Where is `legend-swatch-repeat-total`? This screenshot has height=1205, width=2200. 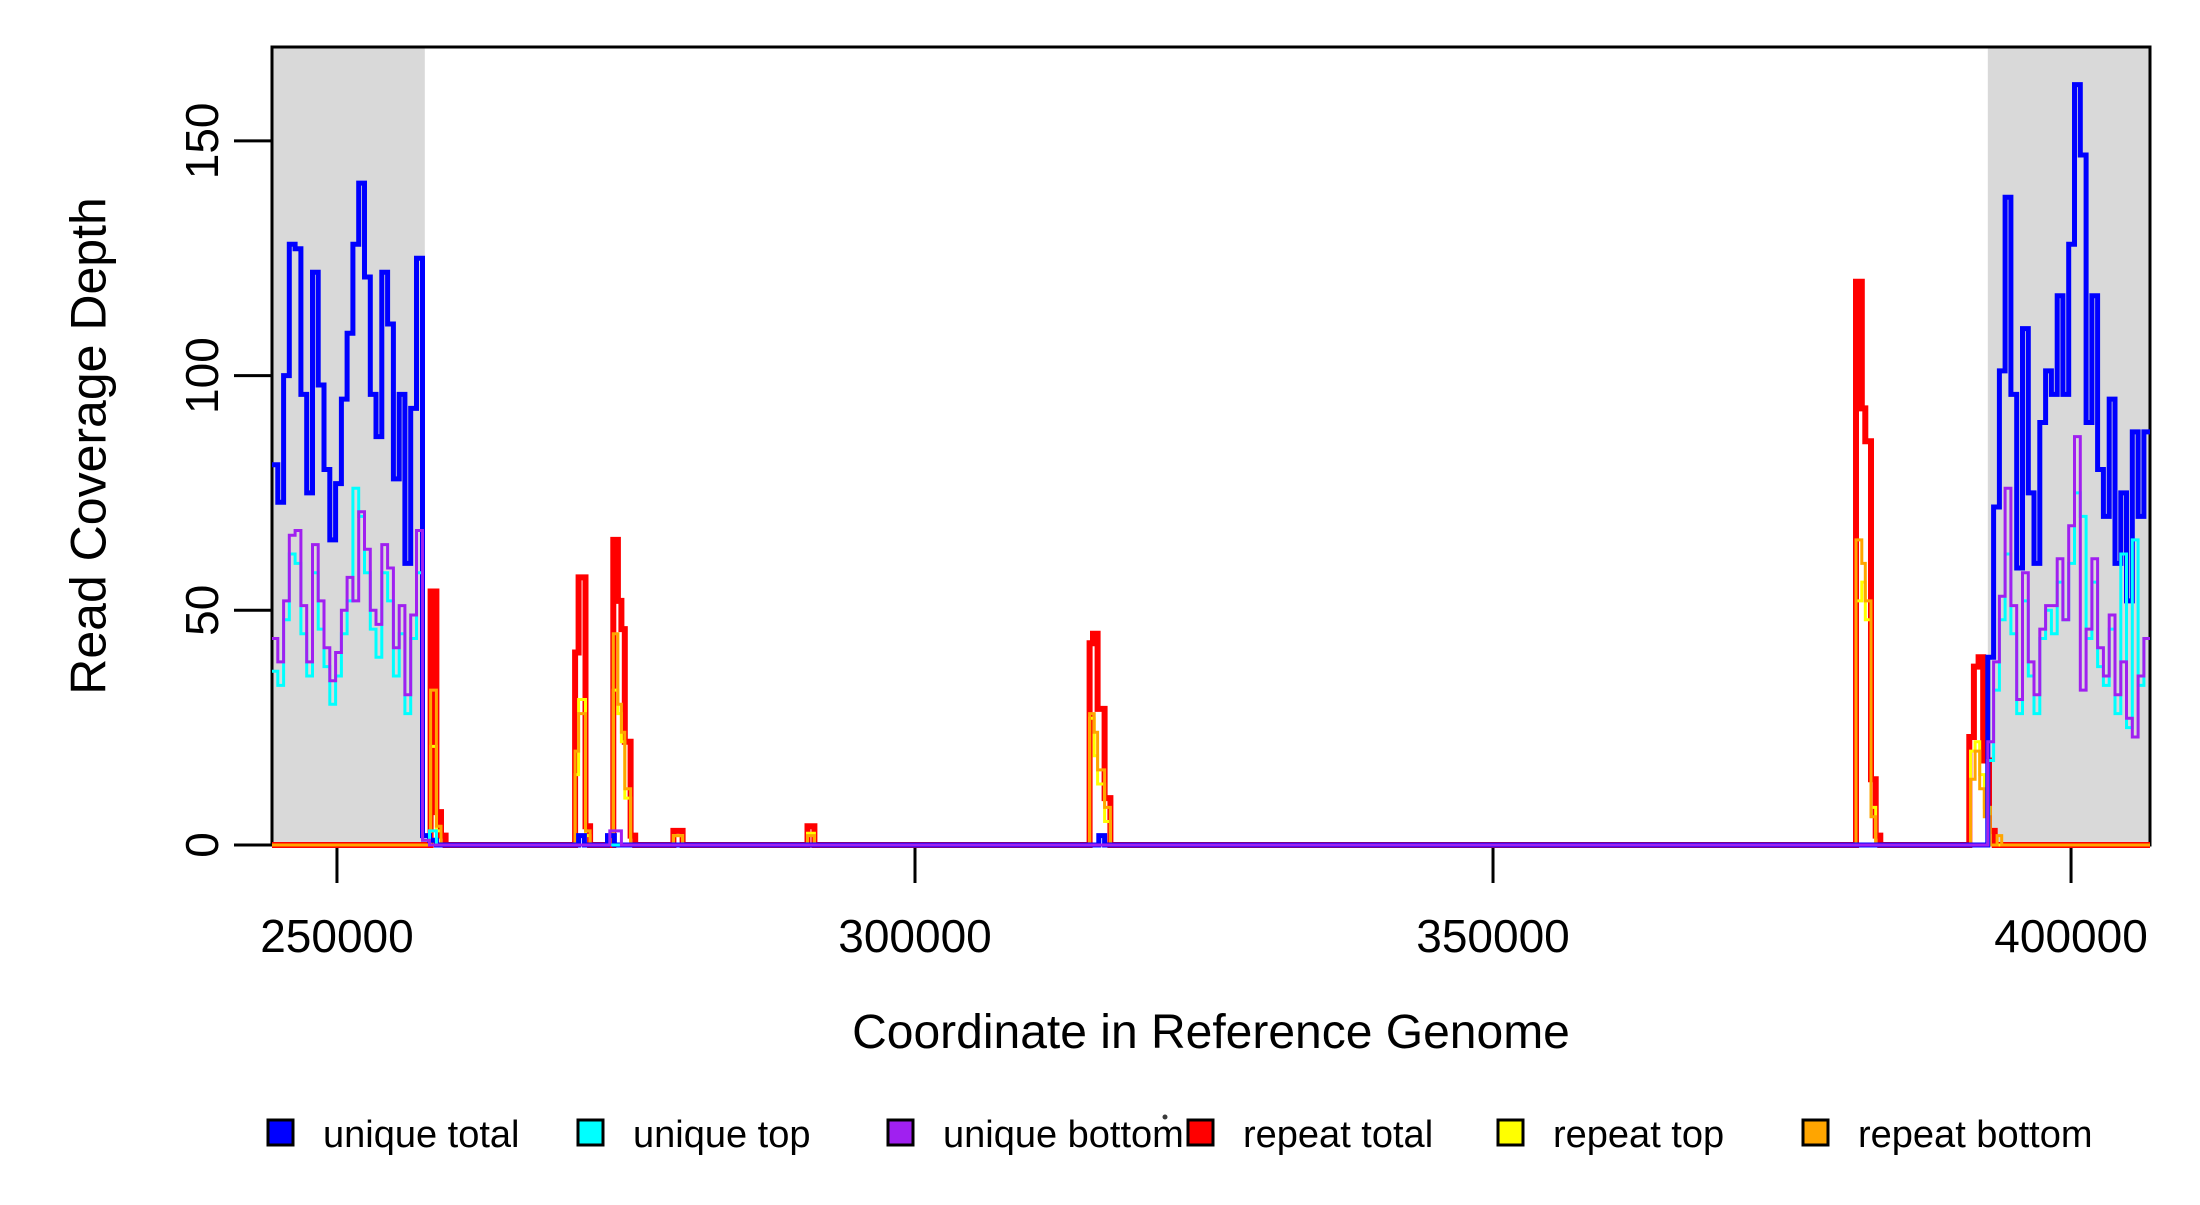 legend-swatch-repeat-total is located at coordinates (1200, 1132).